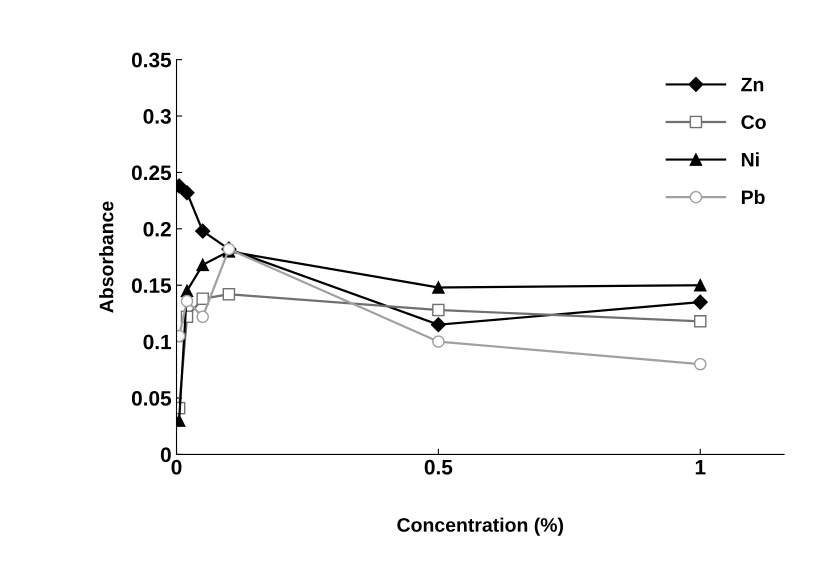 The width and height of the screenshot is (821, 568). I want to click on y-tick-label: 0.15, so click(152, 285).